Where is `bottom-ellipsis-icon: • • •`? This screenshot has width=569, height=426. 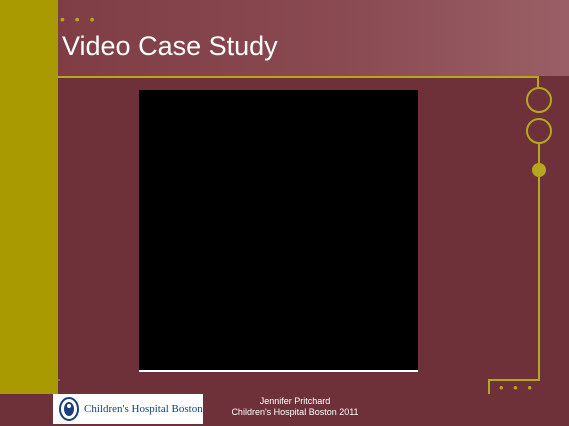 bottom-ellipsis-icon: • • • is located at coordinates (517, 387).